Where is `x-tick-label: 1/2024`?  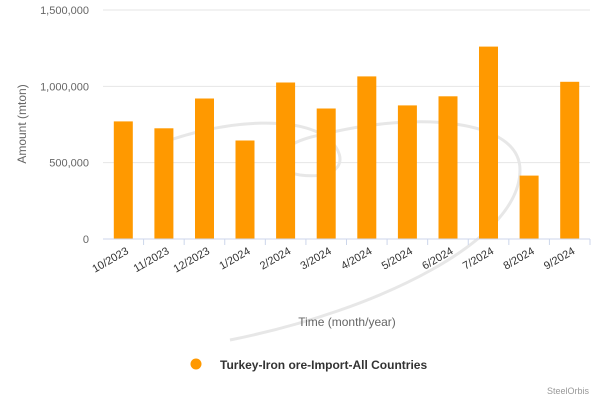 x-tick-label: 1/2024 is located at coordinates (234, 258).